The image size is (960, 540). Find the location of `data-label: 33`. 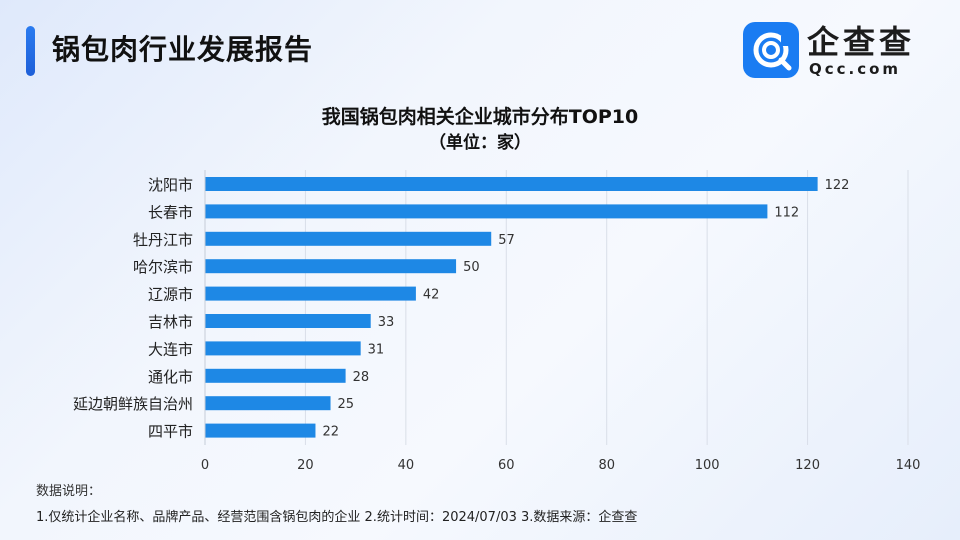

data-label: 33 is located at coordinates (386, 322).